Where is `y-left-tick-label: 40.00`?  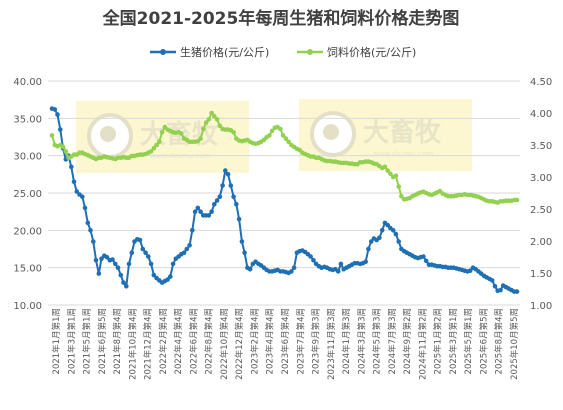 y-left-tick-label: 40.00 is located at coordinates (27, 82).